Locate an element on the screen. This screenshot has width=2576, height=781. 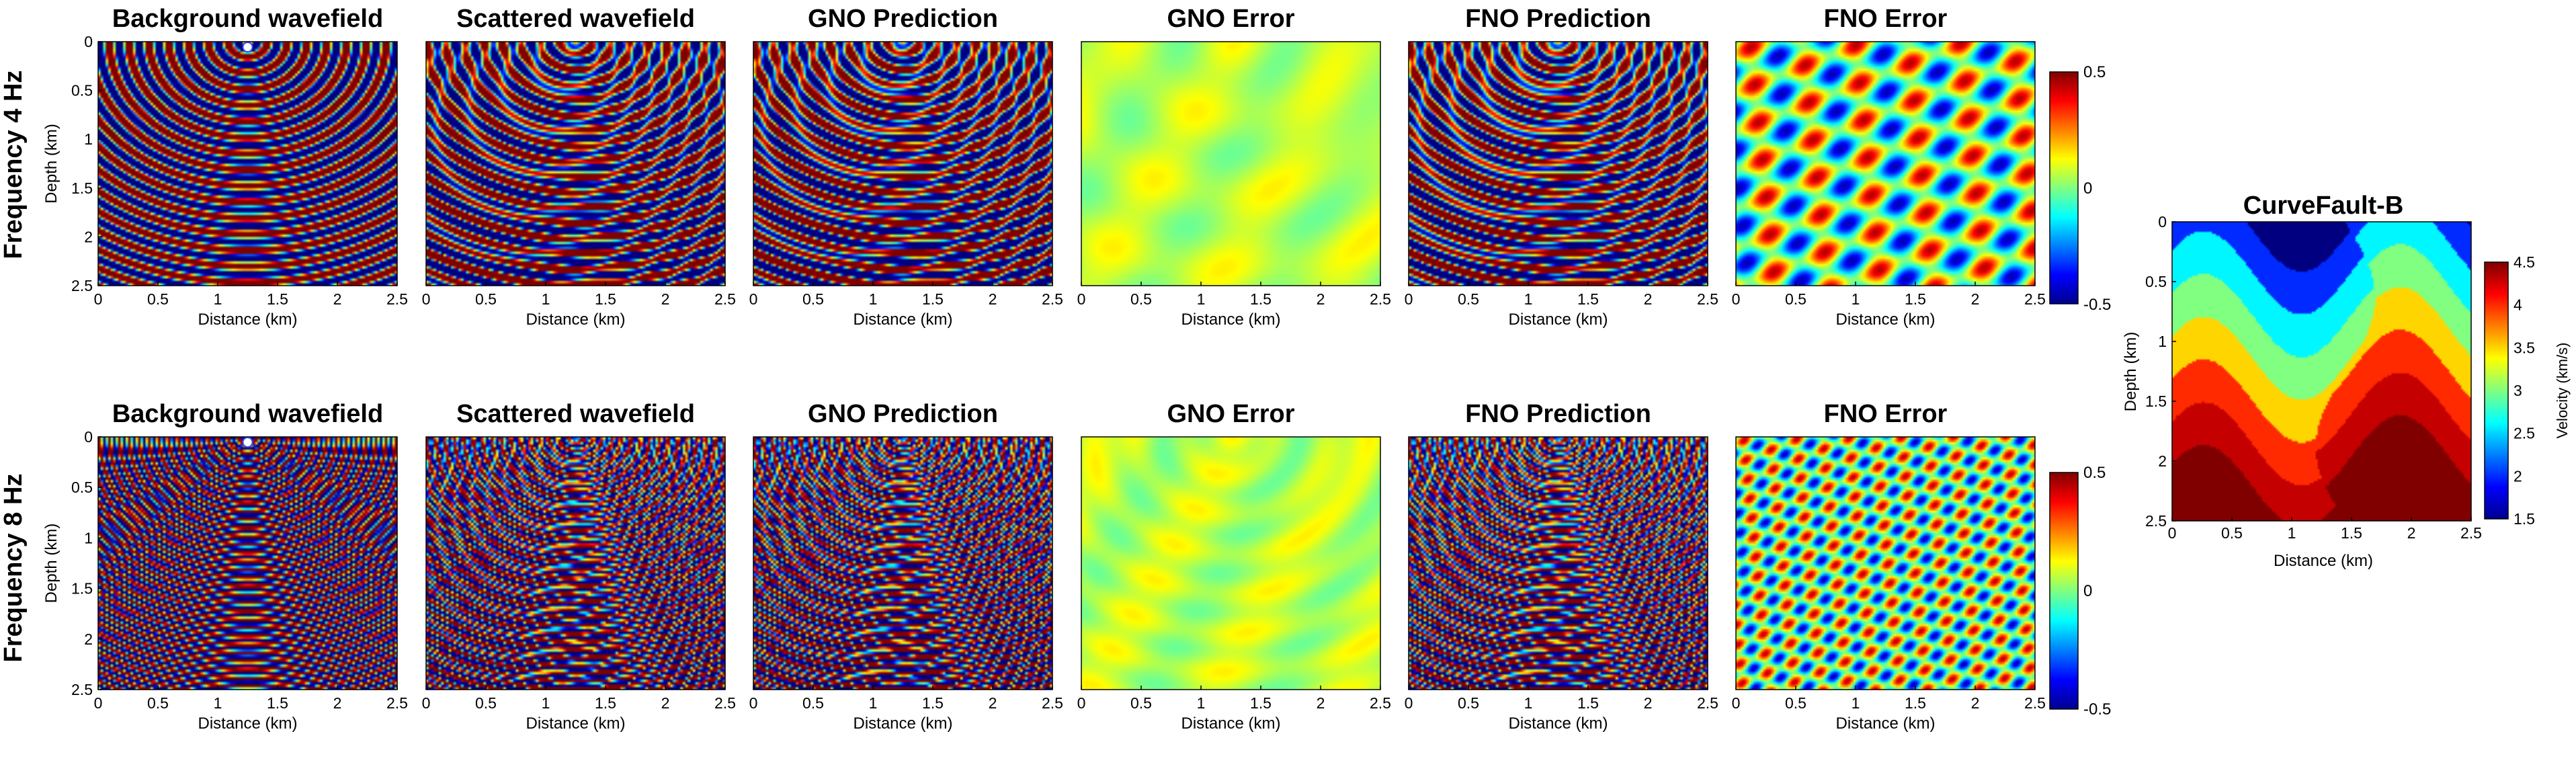
velocity-colorbar-gradient is located at coordinates (2496, 390).